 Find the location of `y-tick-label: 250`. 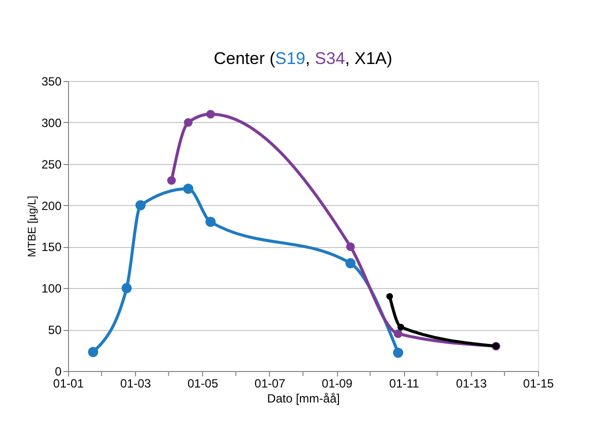

y-tick-label: 250 is located at coordinates (51, 164).